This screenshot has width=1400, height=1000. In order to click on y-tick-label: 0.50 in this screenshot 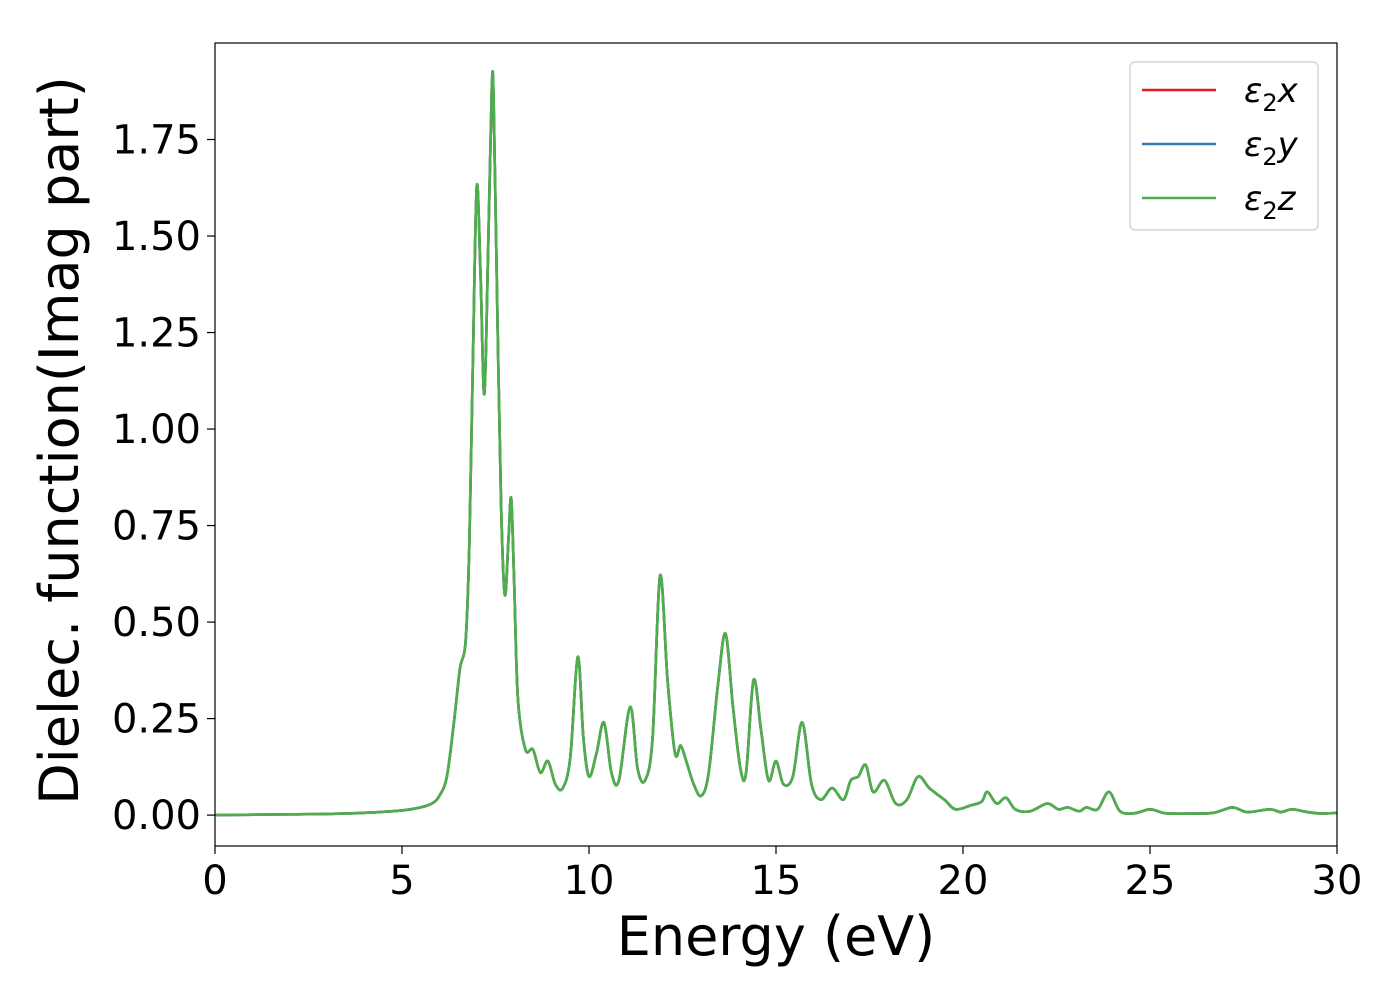, I will do `click(156, 623)`.